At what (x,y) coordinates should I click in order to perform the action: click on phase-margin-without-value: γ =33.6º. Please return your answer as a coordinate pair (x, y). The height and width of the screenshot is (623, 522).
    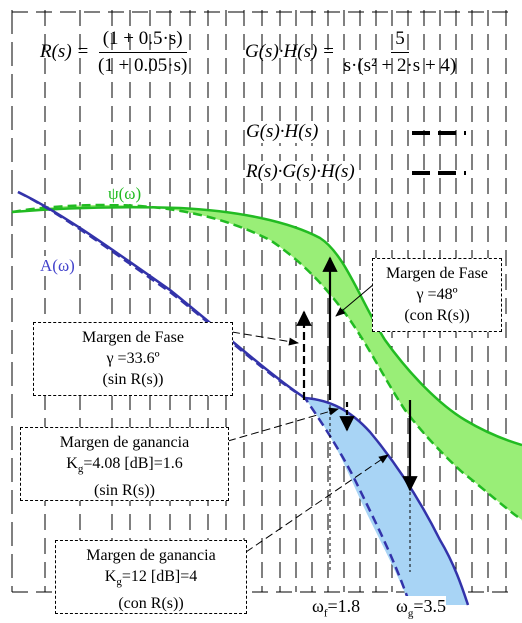
    Looking at the image, I should click on (133, 358).